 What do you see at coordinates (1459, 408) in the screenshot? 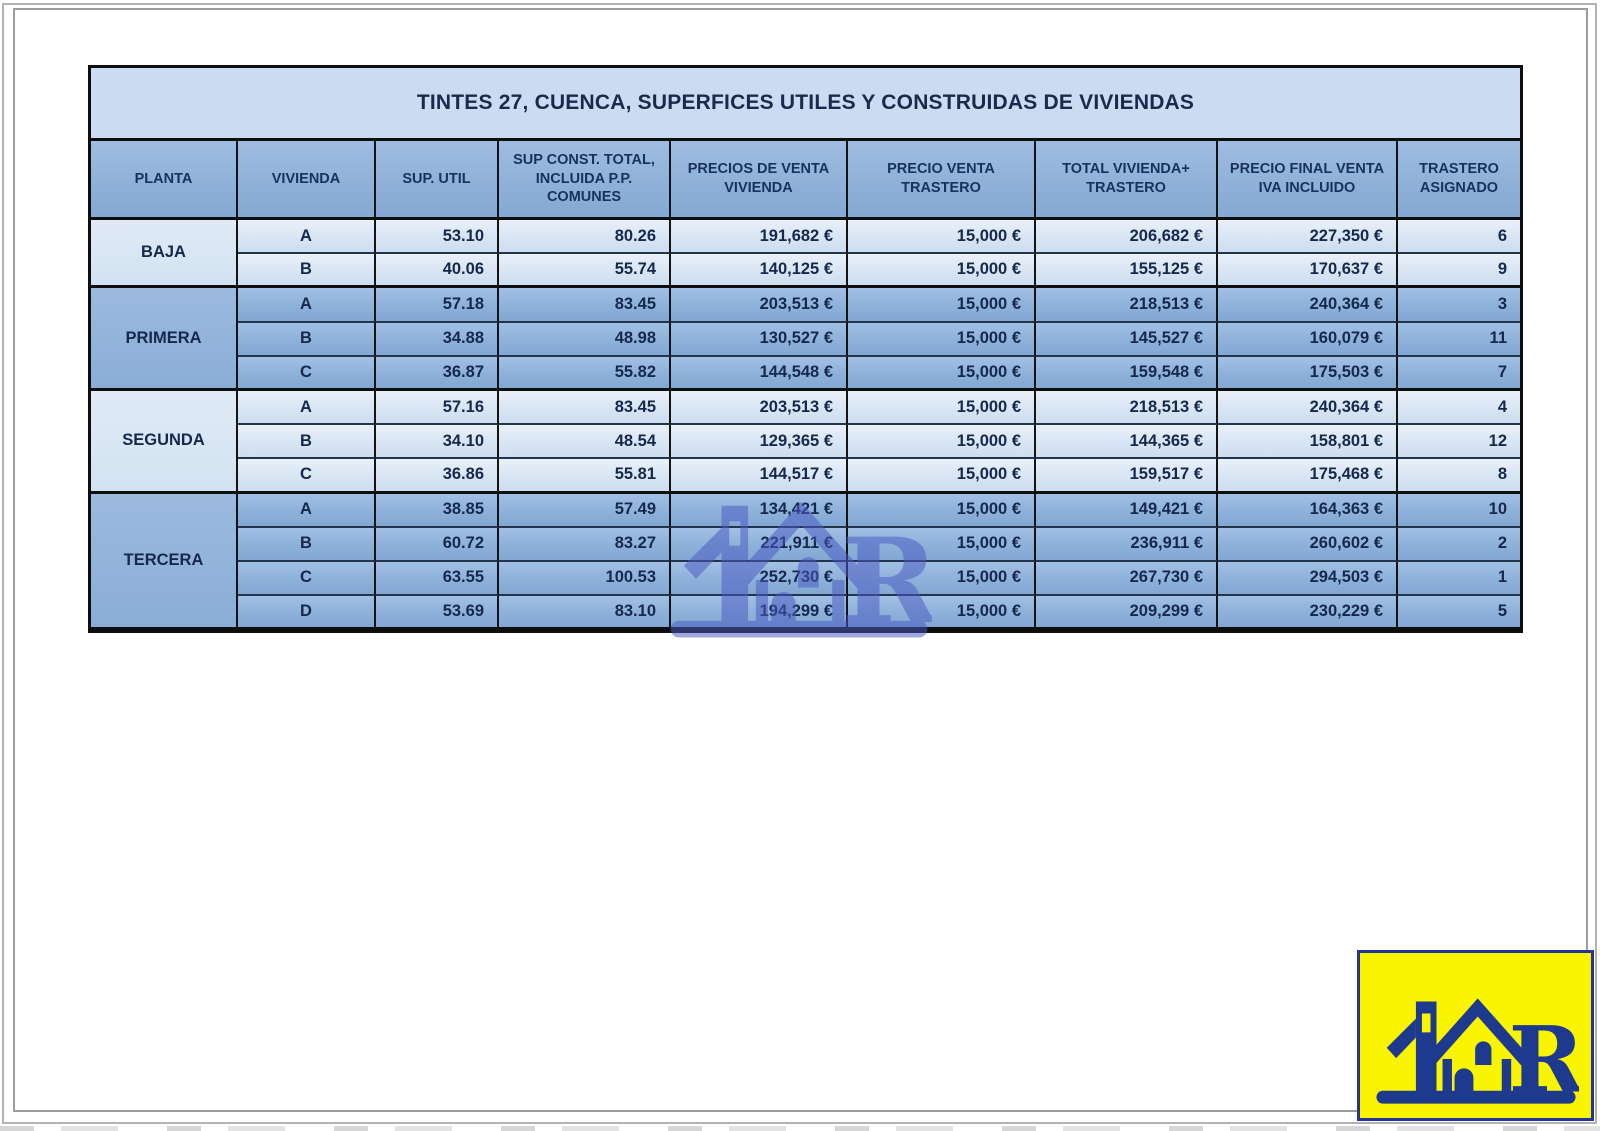
I see `cell-trastero-asignado: 4` at bounding box center [1459, 408].